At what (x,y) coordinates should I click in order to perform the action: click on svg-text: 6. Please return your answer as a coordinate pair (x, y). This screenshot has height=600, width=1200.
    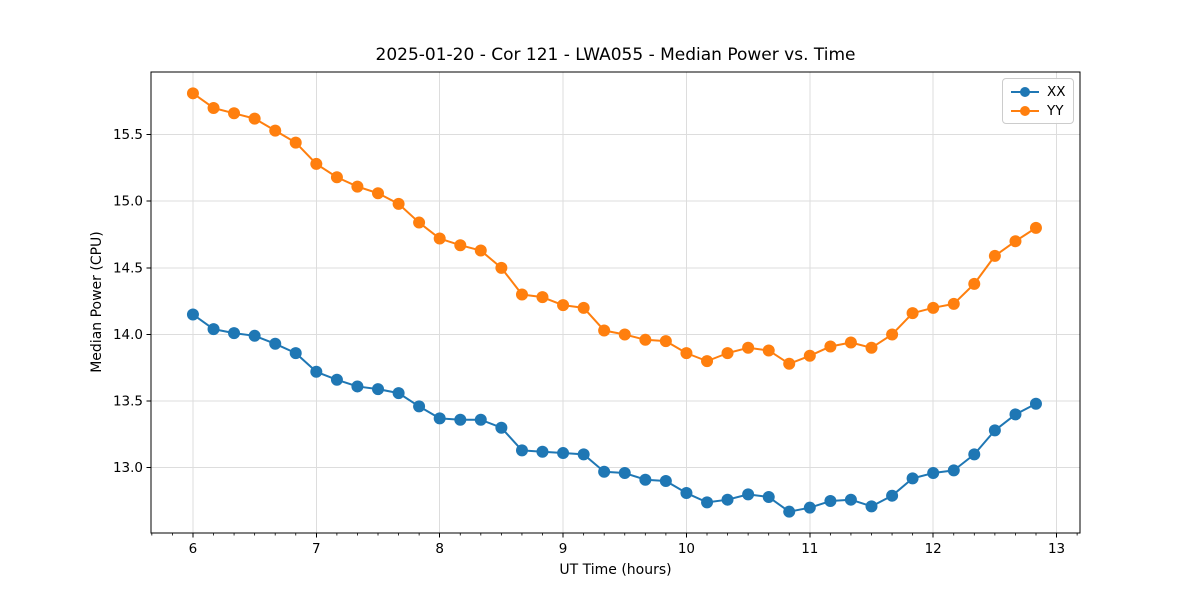
    Looking at the image, I should click on (193, 549).